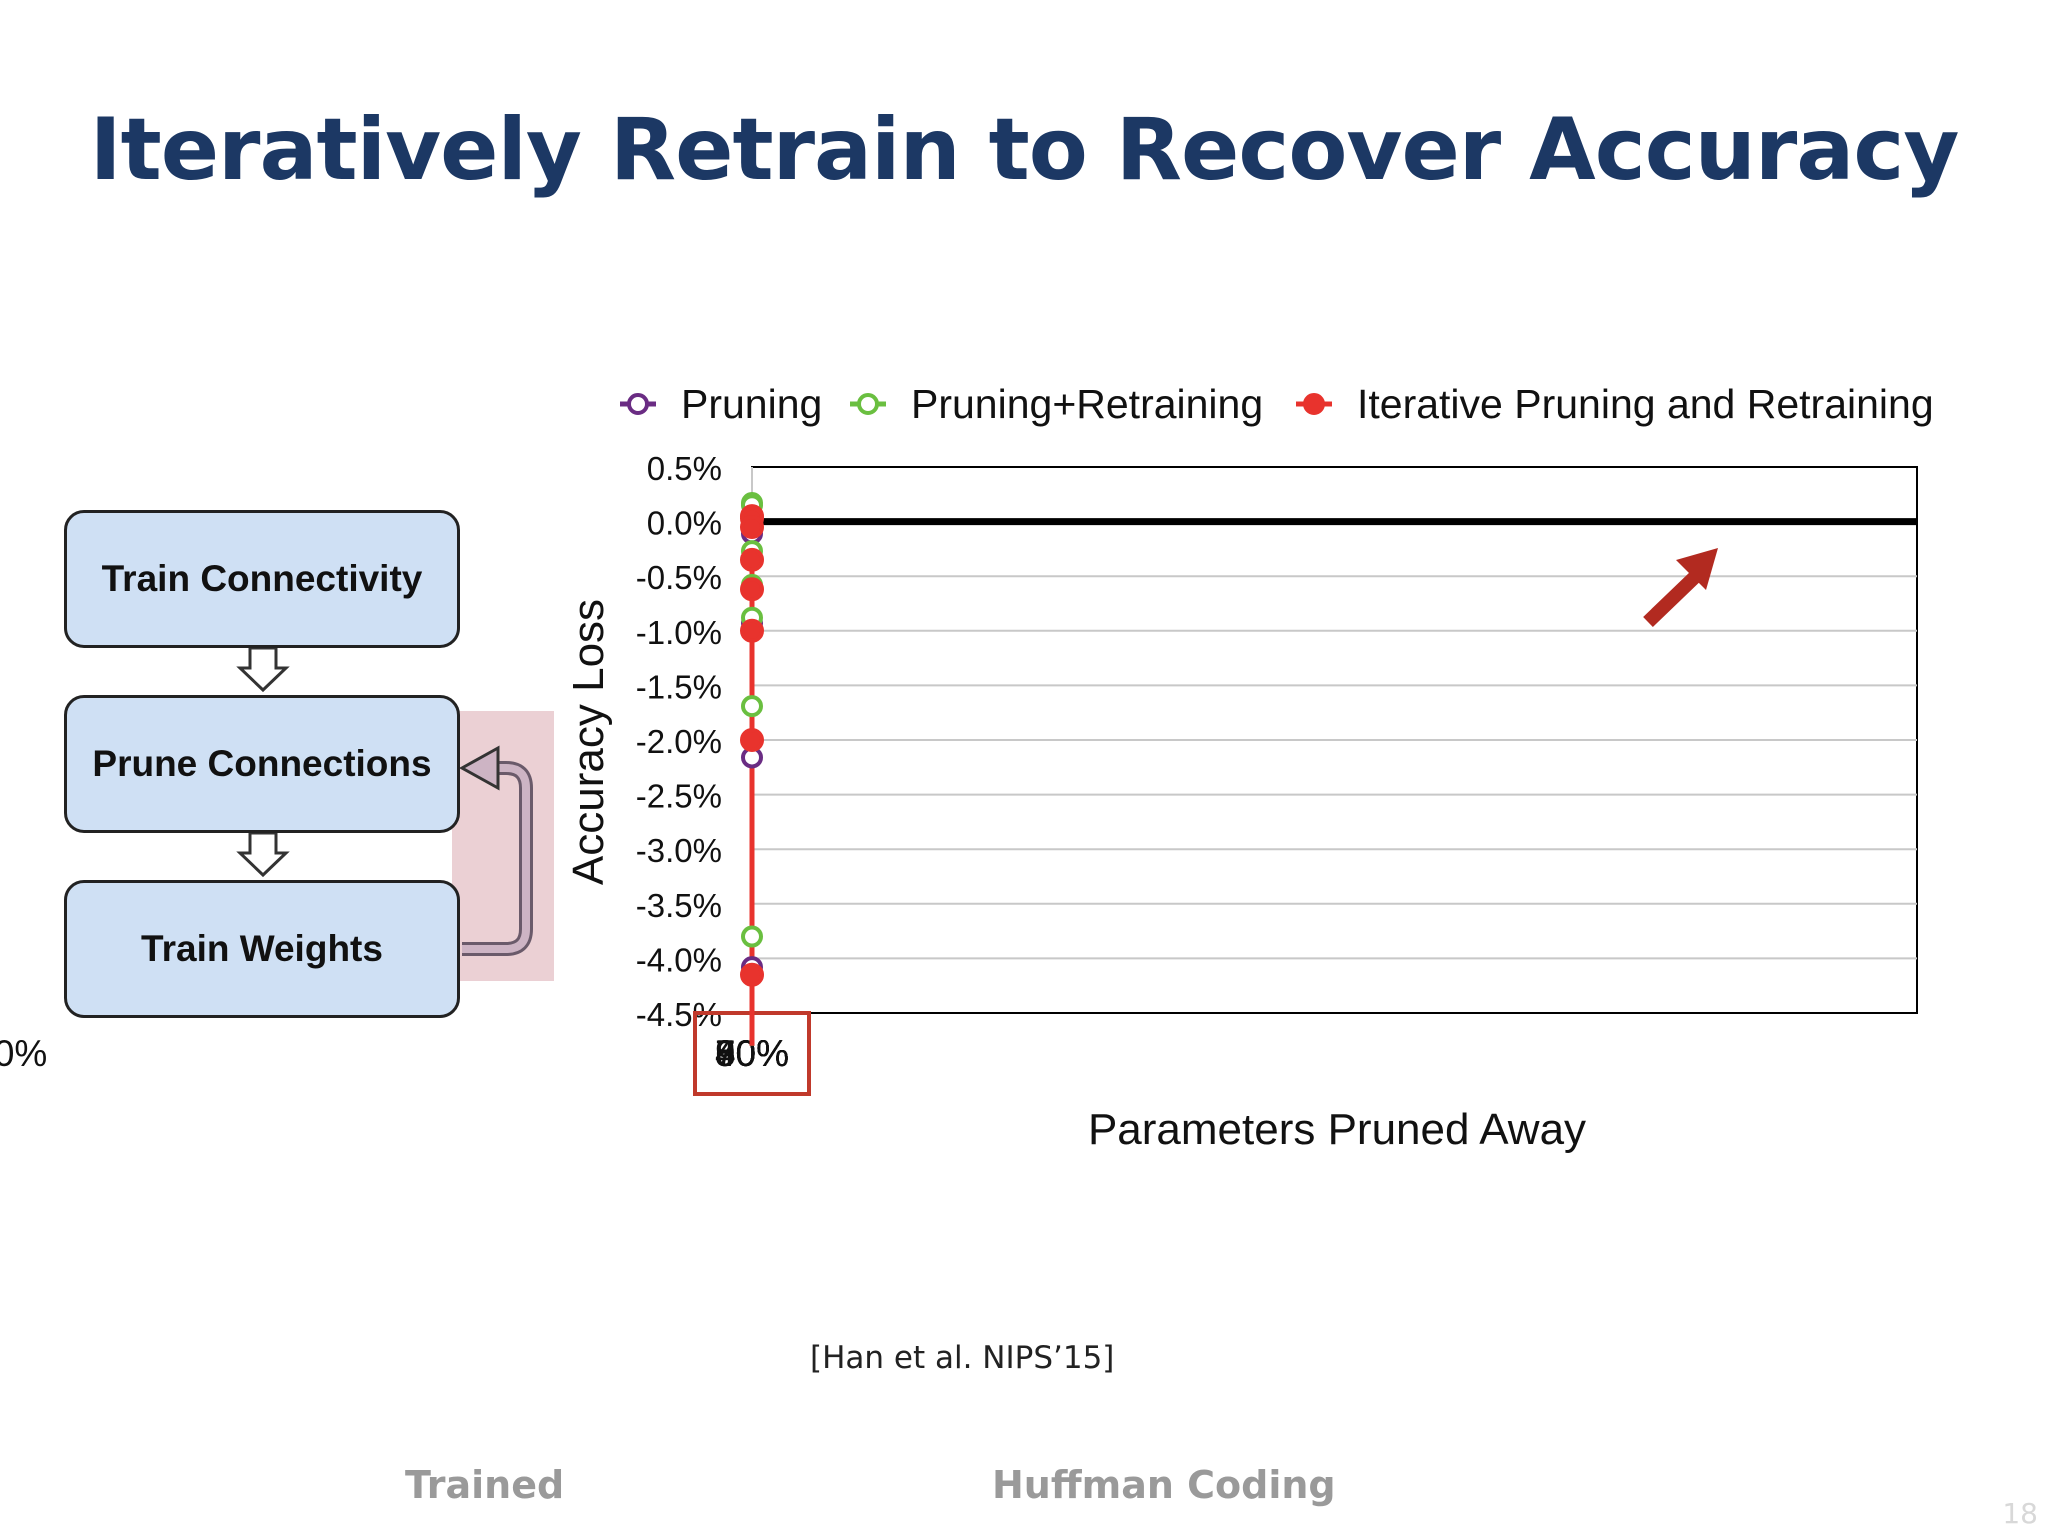 Image resolution: width=2048 pixels, height=1536 pixels. What do you see at coordinates (679, 632) in the screenshot?
I see `y-tick-label: -1.0%` at bounding box center [679, 632].